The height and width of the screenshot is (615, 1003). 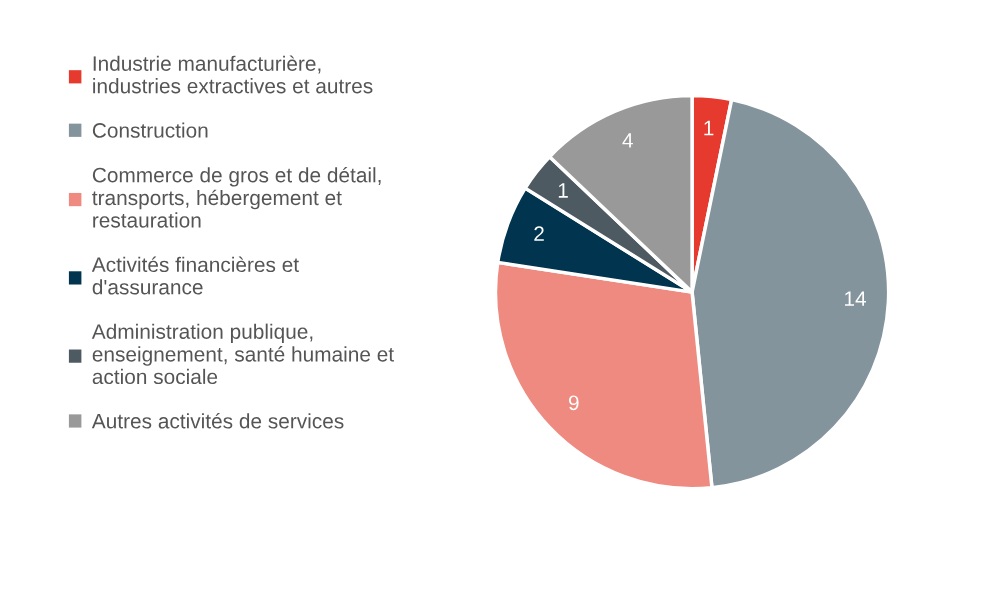 What do you see at coordinates (150, 130) in the screenshot?
I see `legend-label: Construction` at bounding box center [150, 130].